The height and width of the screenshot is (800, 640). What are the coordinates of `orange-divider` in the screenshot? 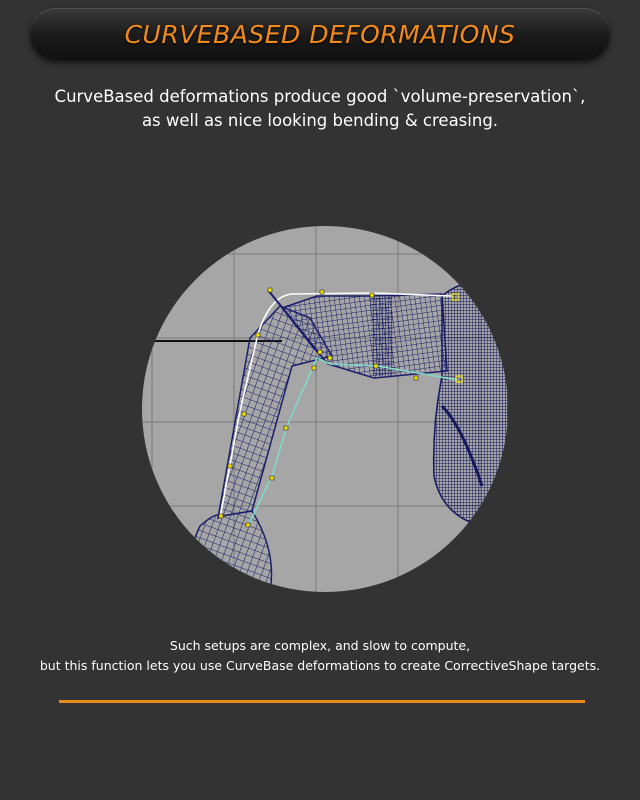 It's located at (322, 701).